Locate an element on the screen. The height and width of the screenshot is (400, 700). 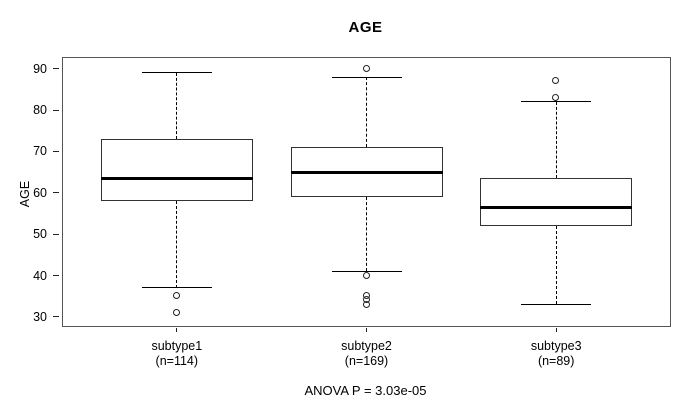
iqr-box-subtype3 is located at coordinates (556, 202).